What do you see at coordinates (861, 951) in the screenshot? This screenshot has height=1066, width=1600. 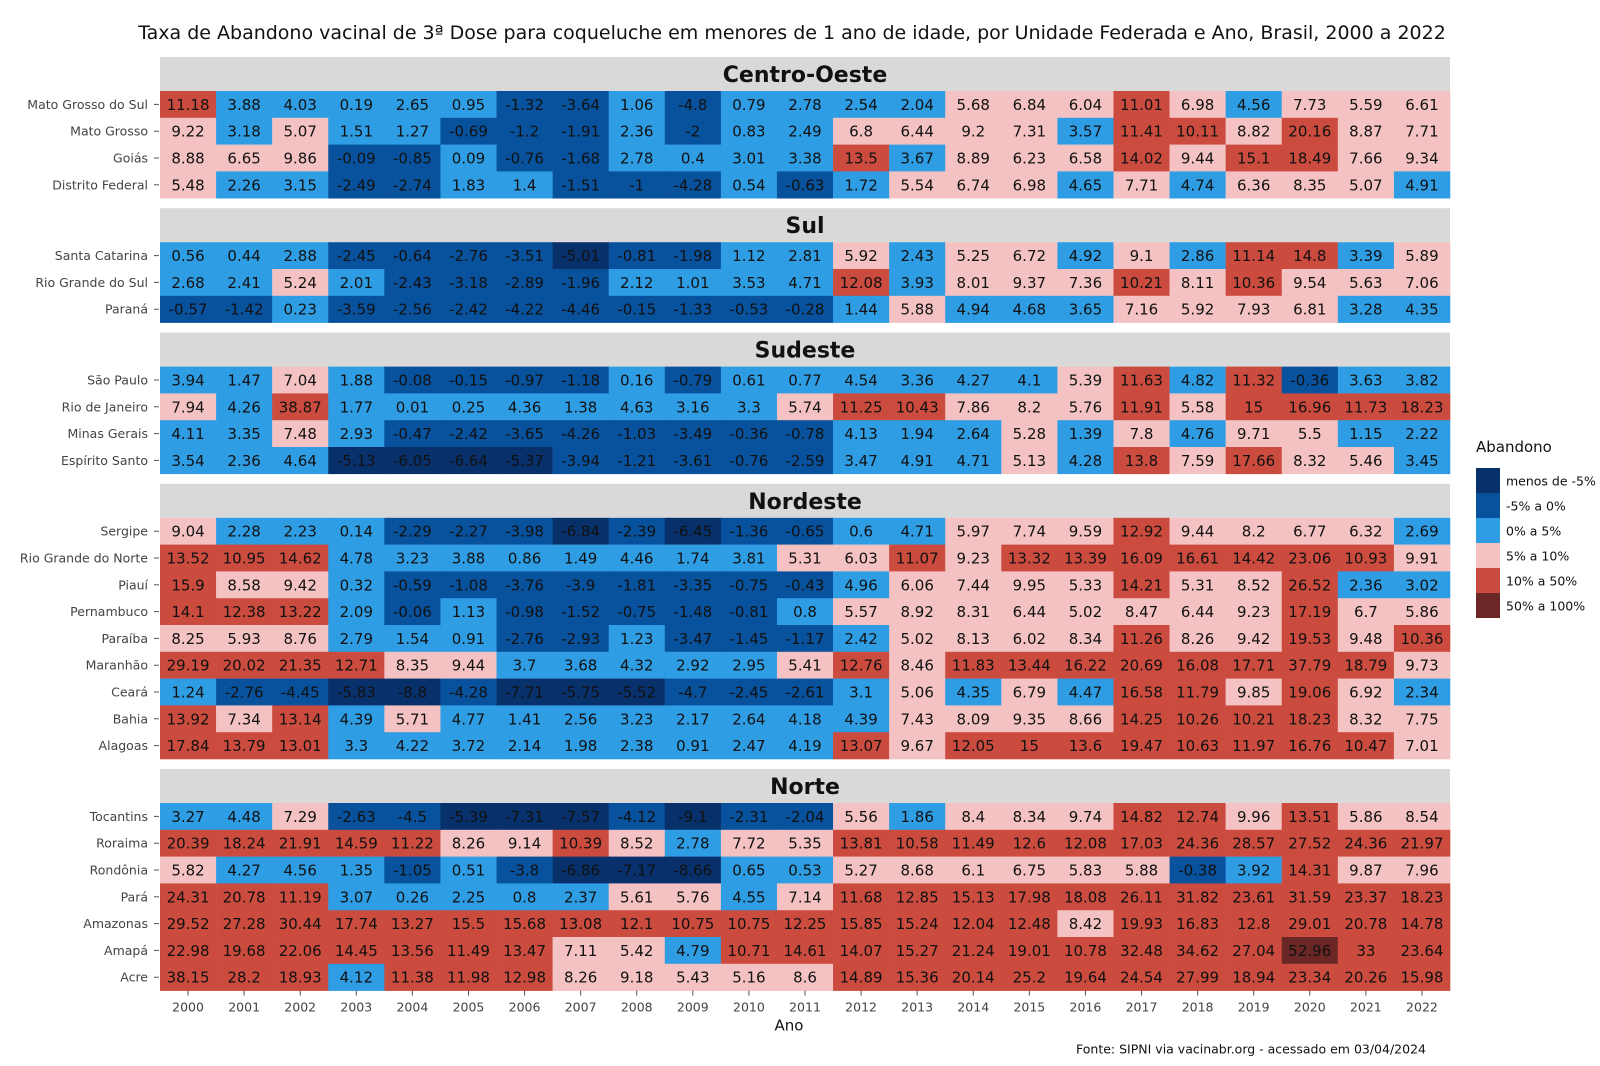 I see `cell-value-label: 14.07` at bounding box center [861, 951].